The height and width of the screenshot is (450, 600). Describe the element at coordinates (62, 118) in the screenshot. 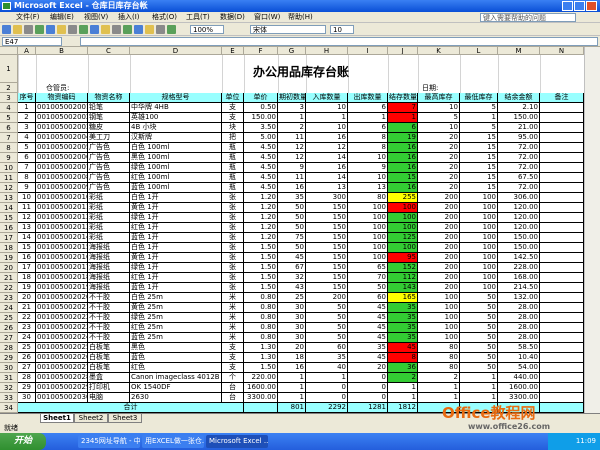

I see `table-cell: 001005002002` at that location.